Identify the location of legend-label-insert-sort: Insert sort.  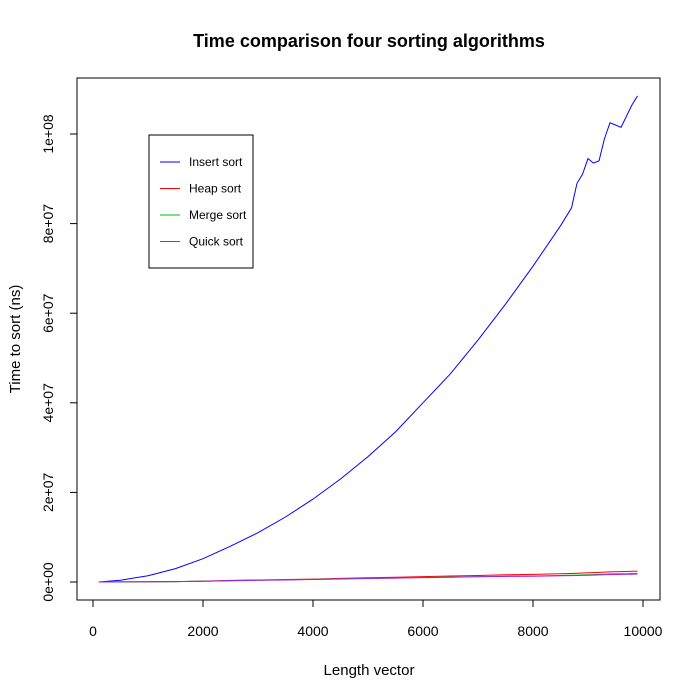
(216, 162).